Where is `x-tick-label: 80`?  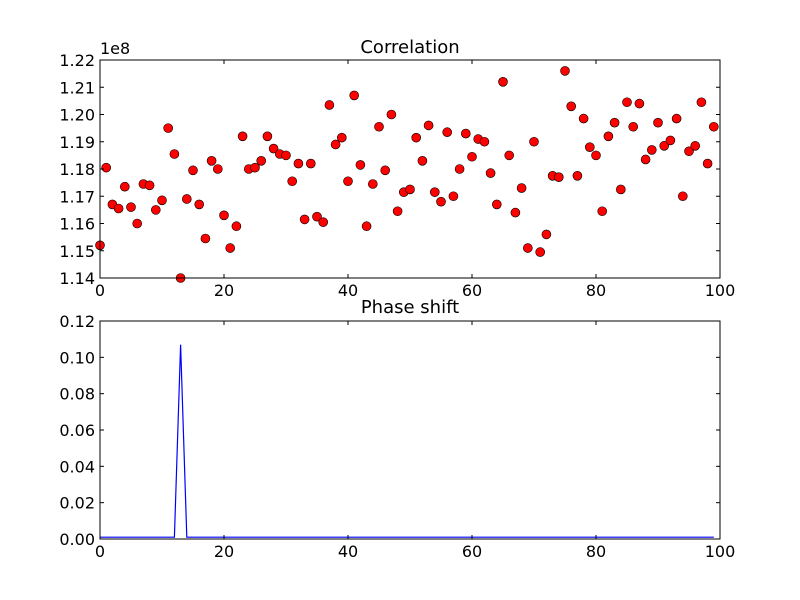
x-tick-label: 80 is located at coordinates (596, 290).